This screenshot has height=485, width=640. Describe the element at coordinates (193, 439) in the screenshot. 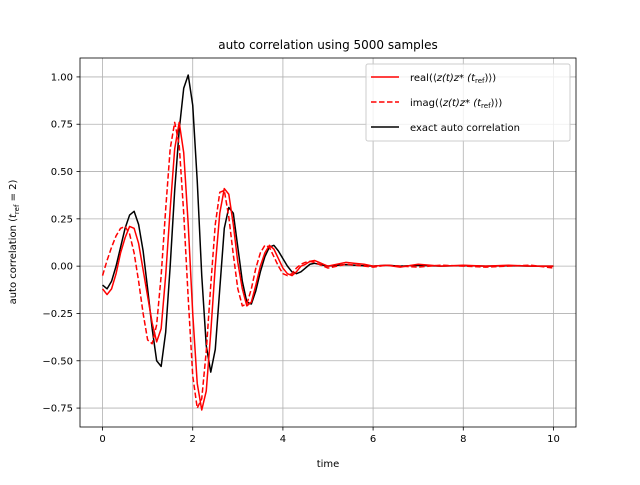

I see `x-tick-label: 2` at that location.